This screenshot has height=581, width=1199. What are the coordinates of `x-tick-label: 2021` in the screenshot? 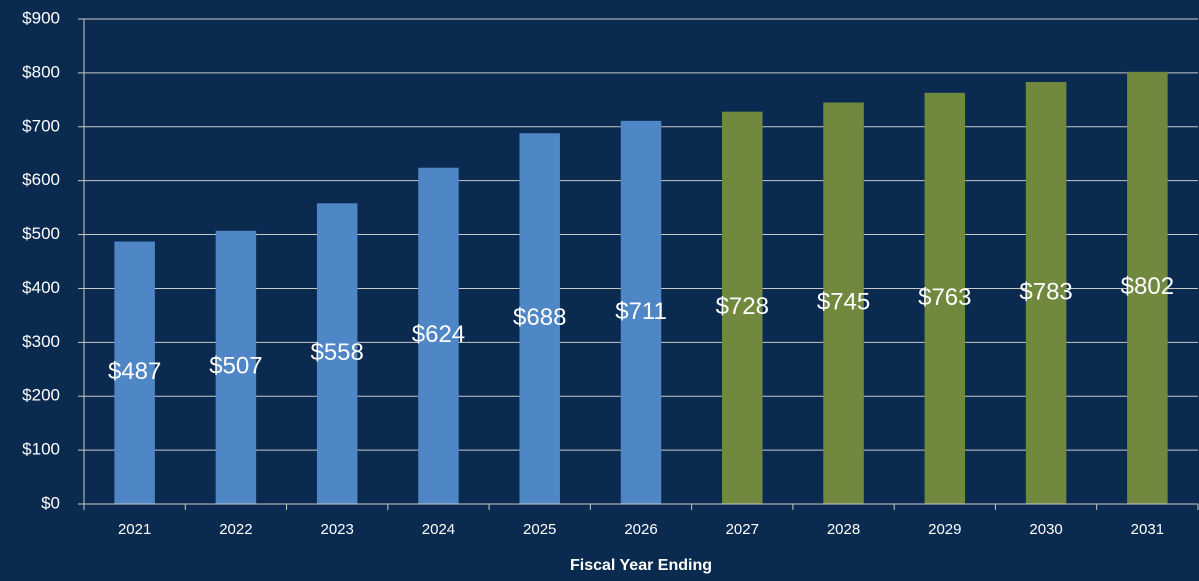 It's located at (134, 529).